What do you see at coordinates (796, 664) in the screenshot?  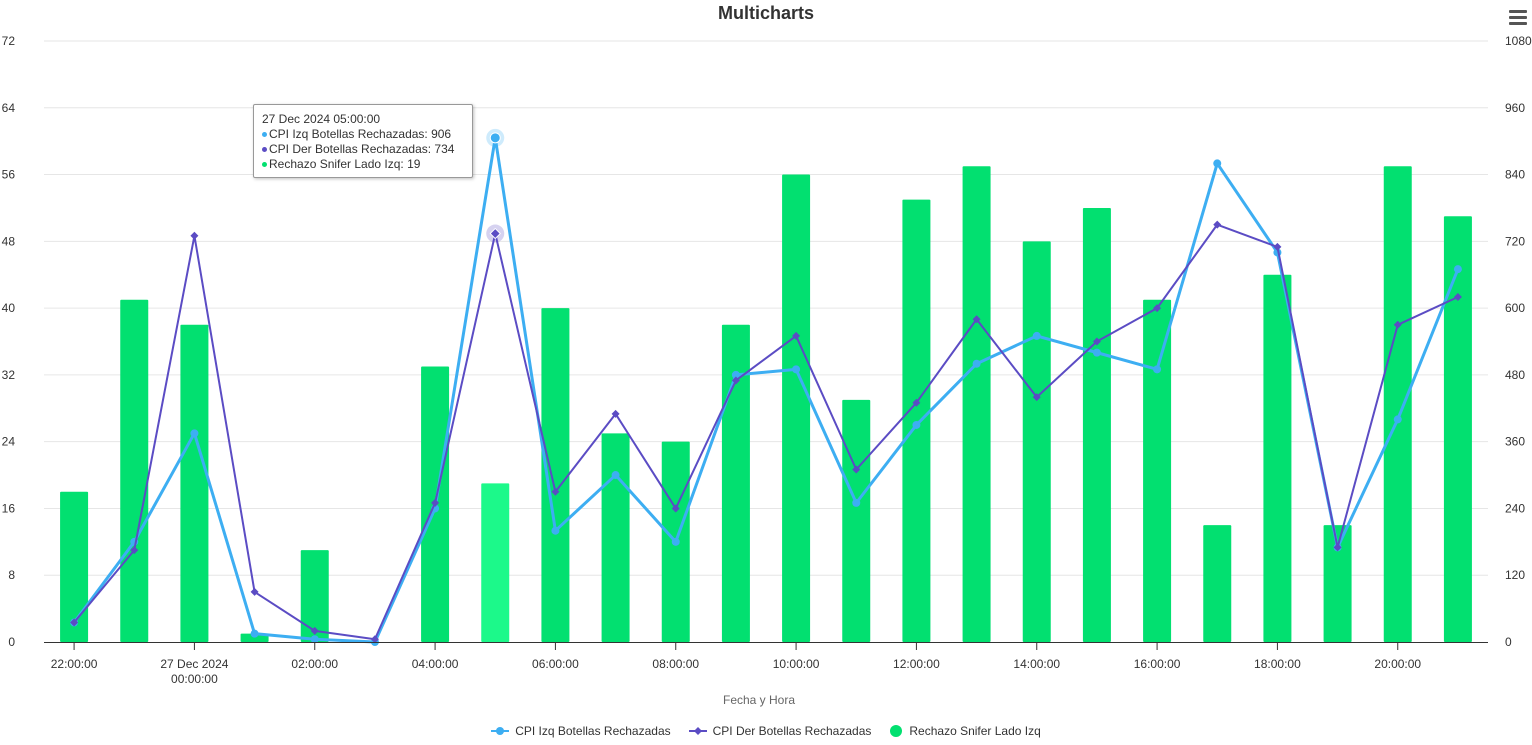 I see `x-tick-label: 10:00:00` at bounding box center [796, 664].